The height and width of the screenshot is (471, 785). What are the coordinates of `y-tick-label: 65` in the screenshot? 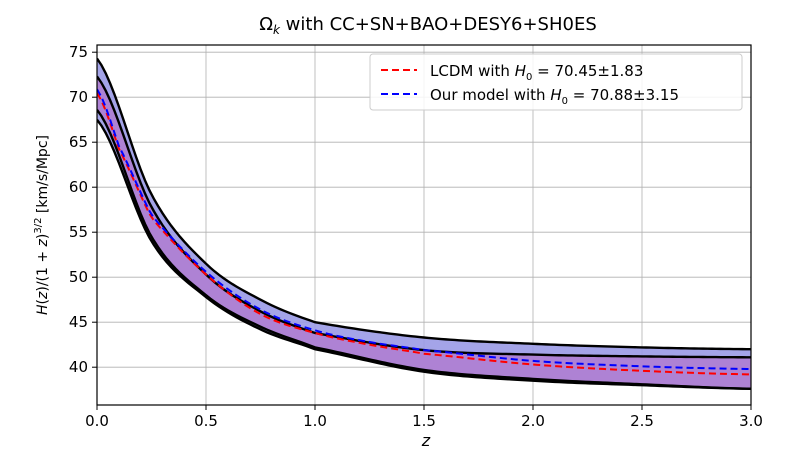 It's located at (78, 142).